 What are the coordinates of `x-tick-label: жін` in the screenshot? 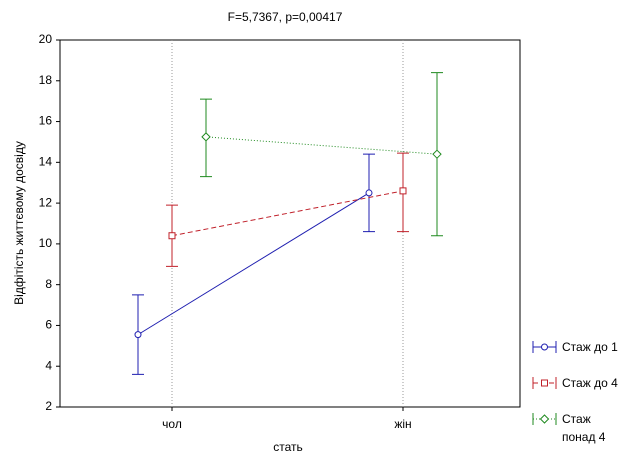 It's located at (402, 424).